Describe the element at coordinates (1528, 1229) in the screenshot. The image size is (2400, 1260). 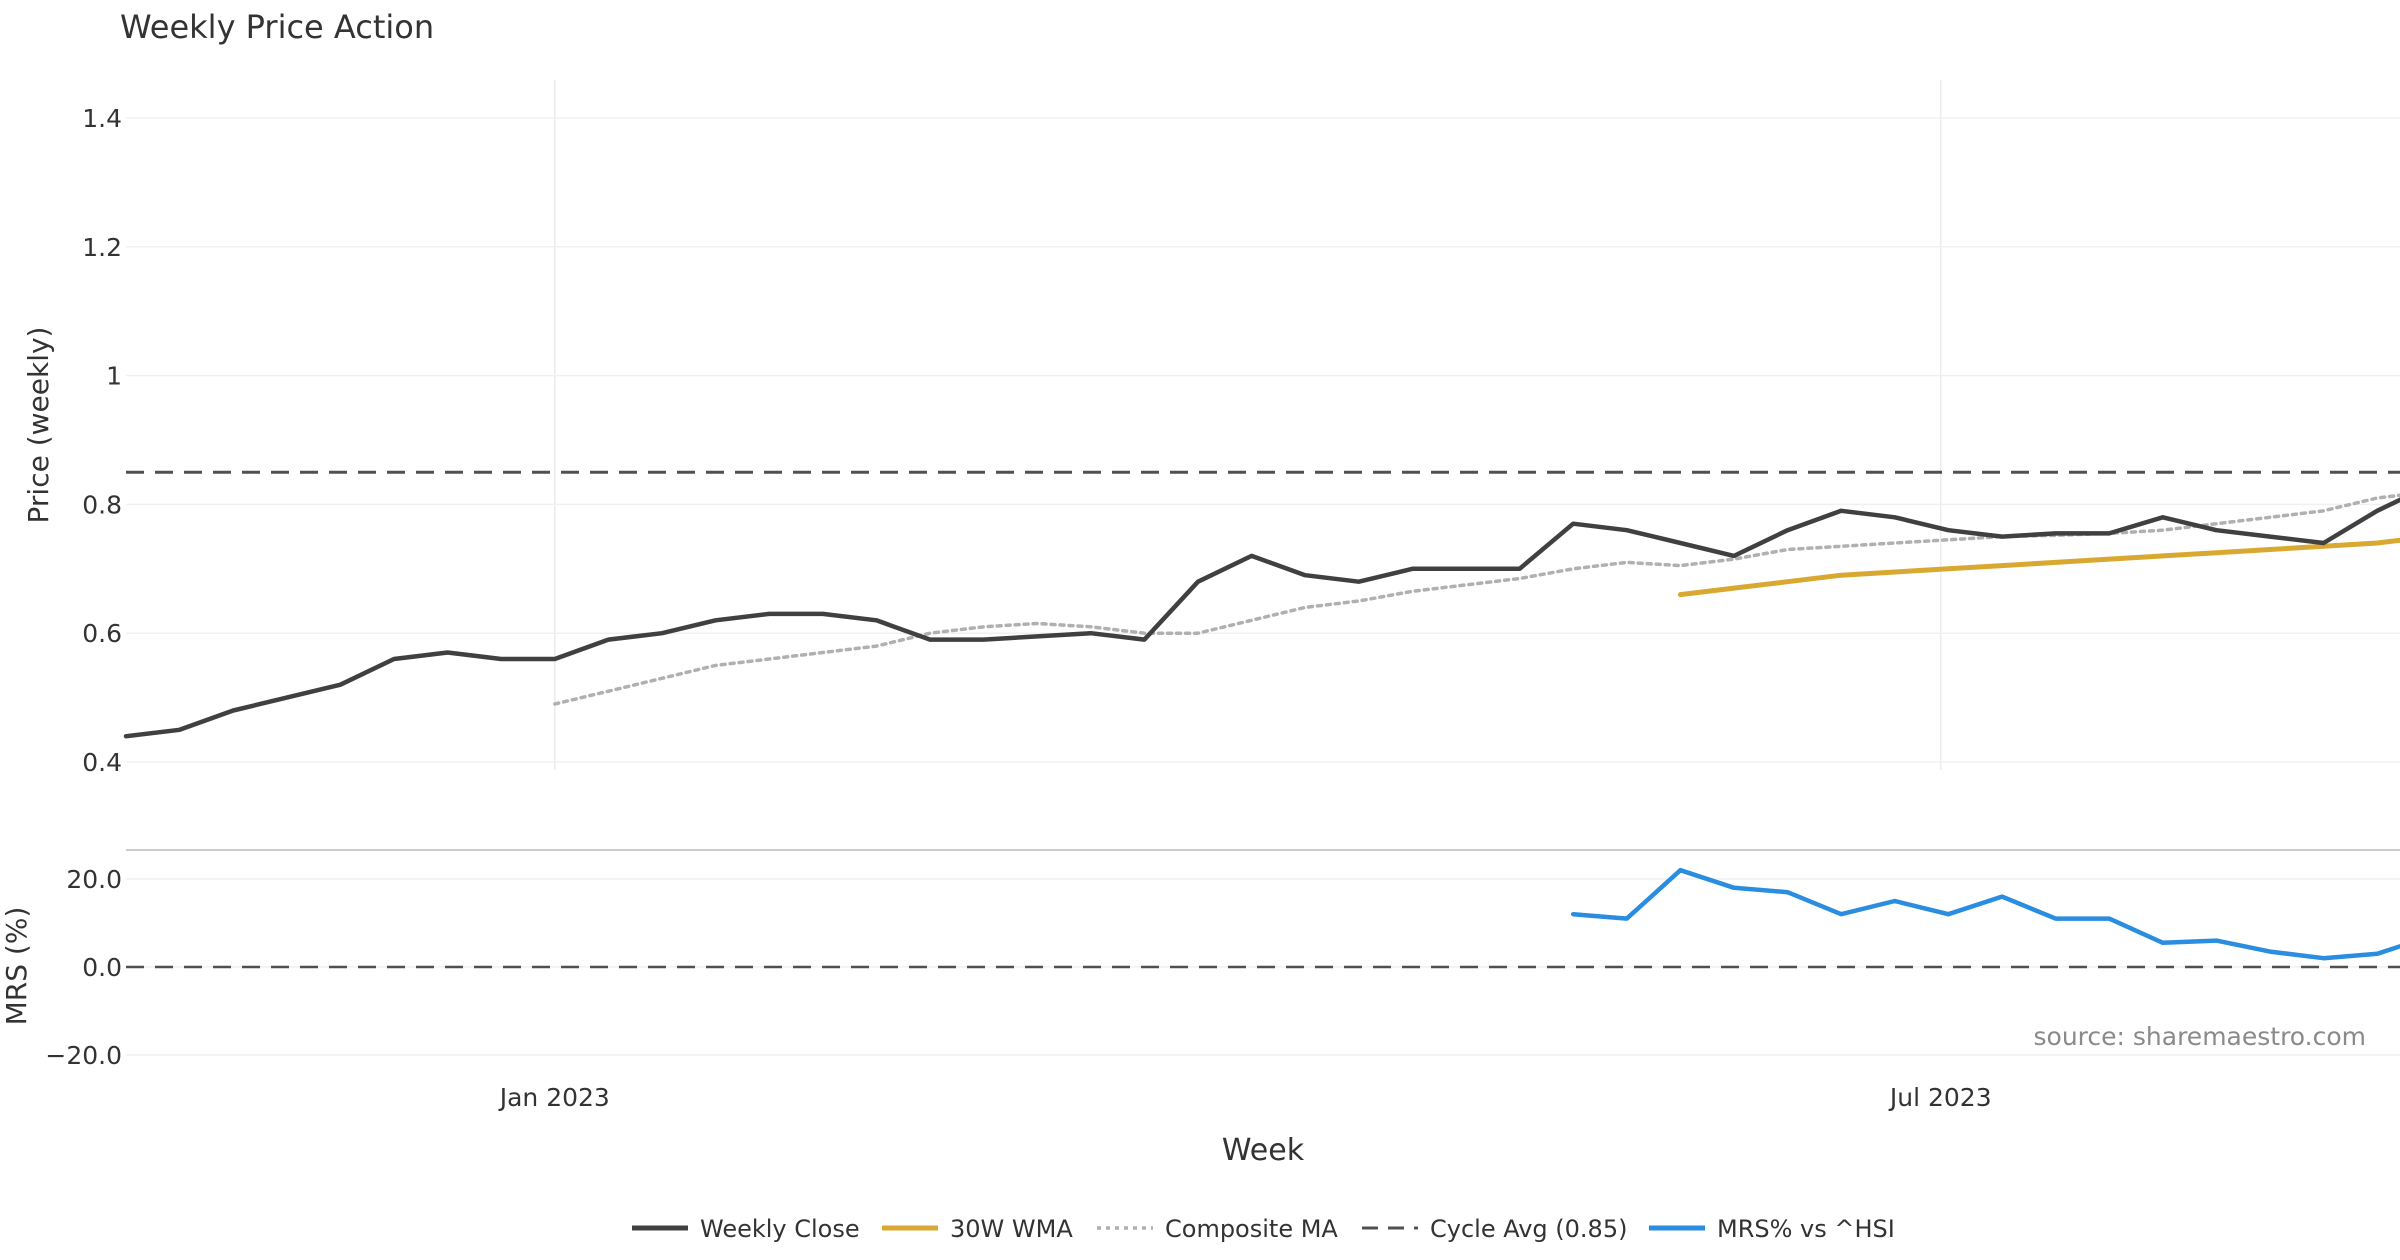
I see `legend-label-3: Cycle Avg (0.85)` at that location.